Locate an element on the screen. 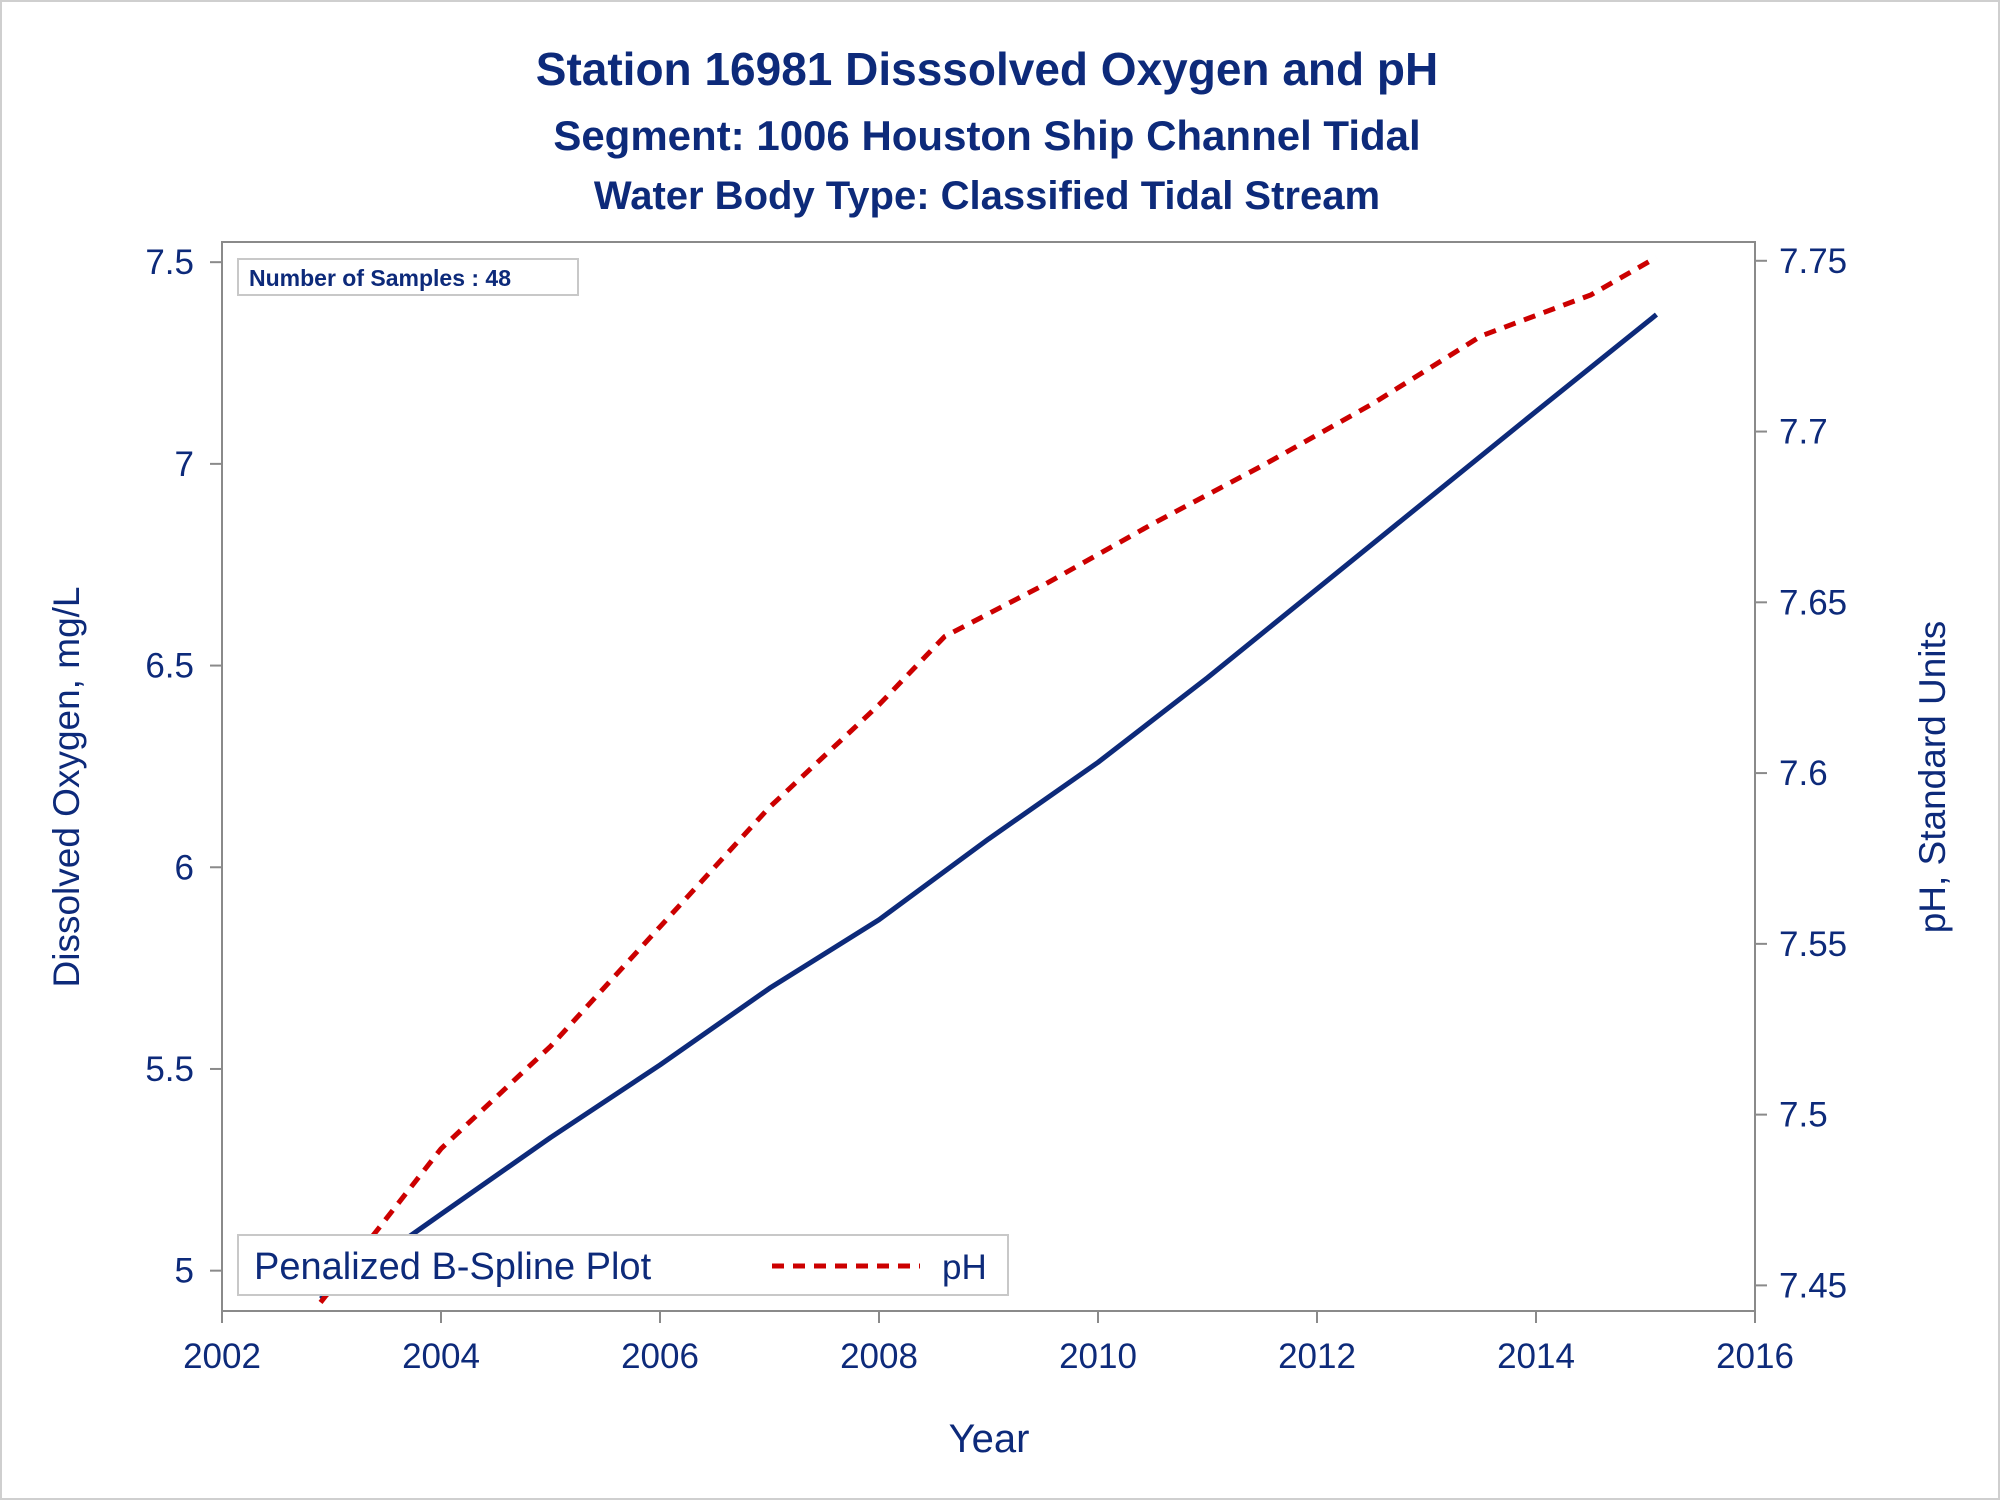  y-tick-label: 6.5 is located at coordinates (169, 666).